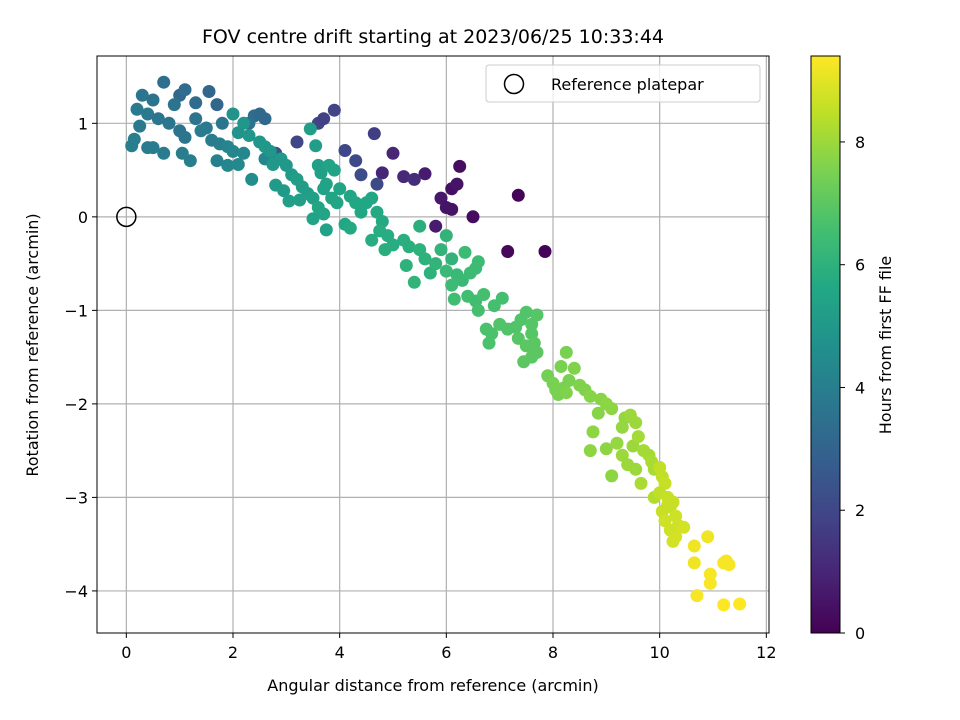 This screenshot has height=720, width=960. What do you see at coordinates (860, 265) in the screenshot?
I see `colorbar-tick-label: 6` at bounding box center [860, 265].